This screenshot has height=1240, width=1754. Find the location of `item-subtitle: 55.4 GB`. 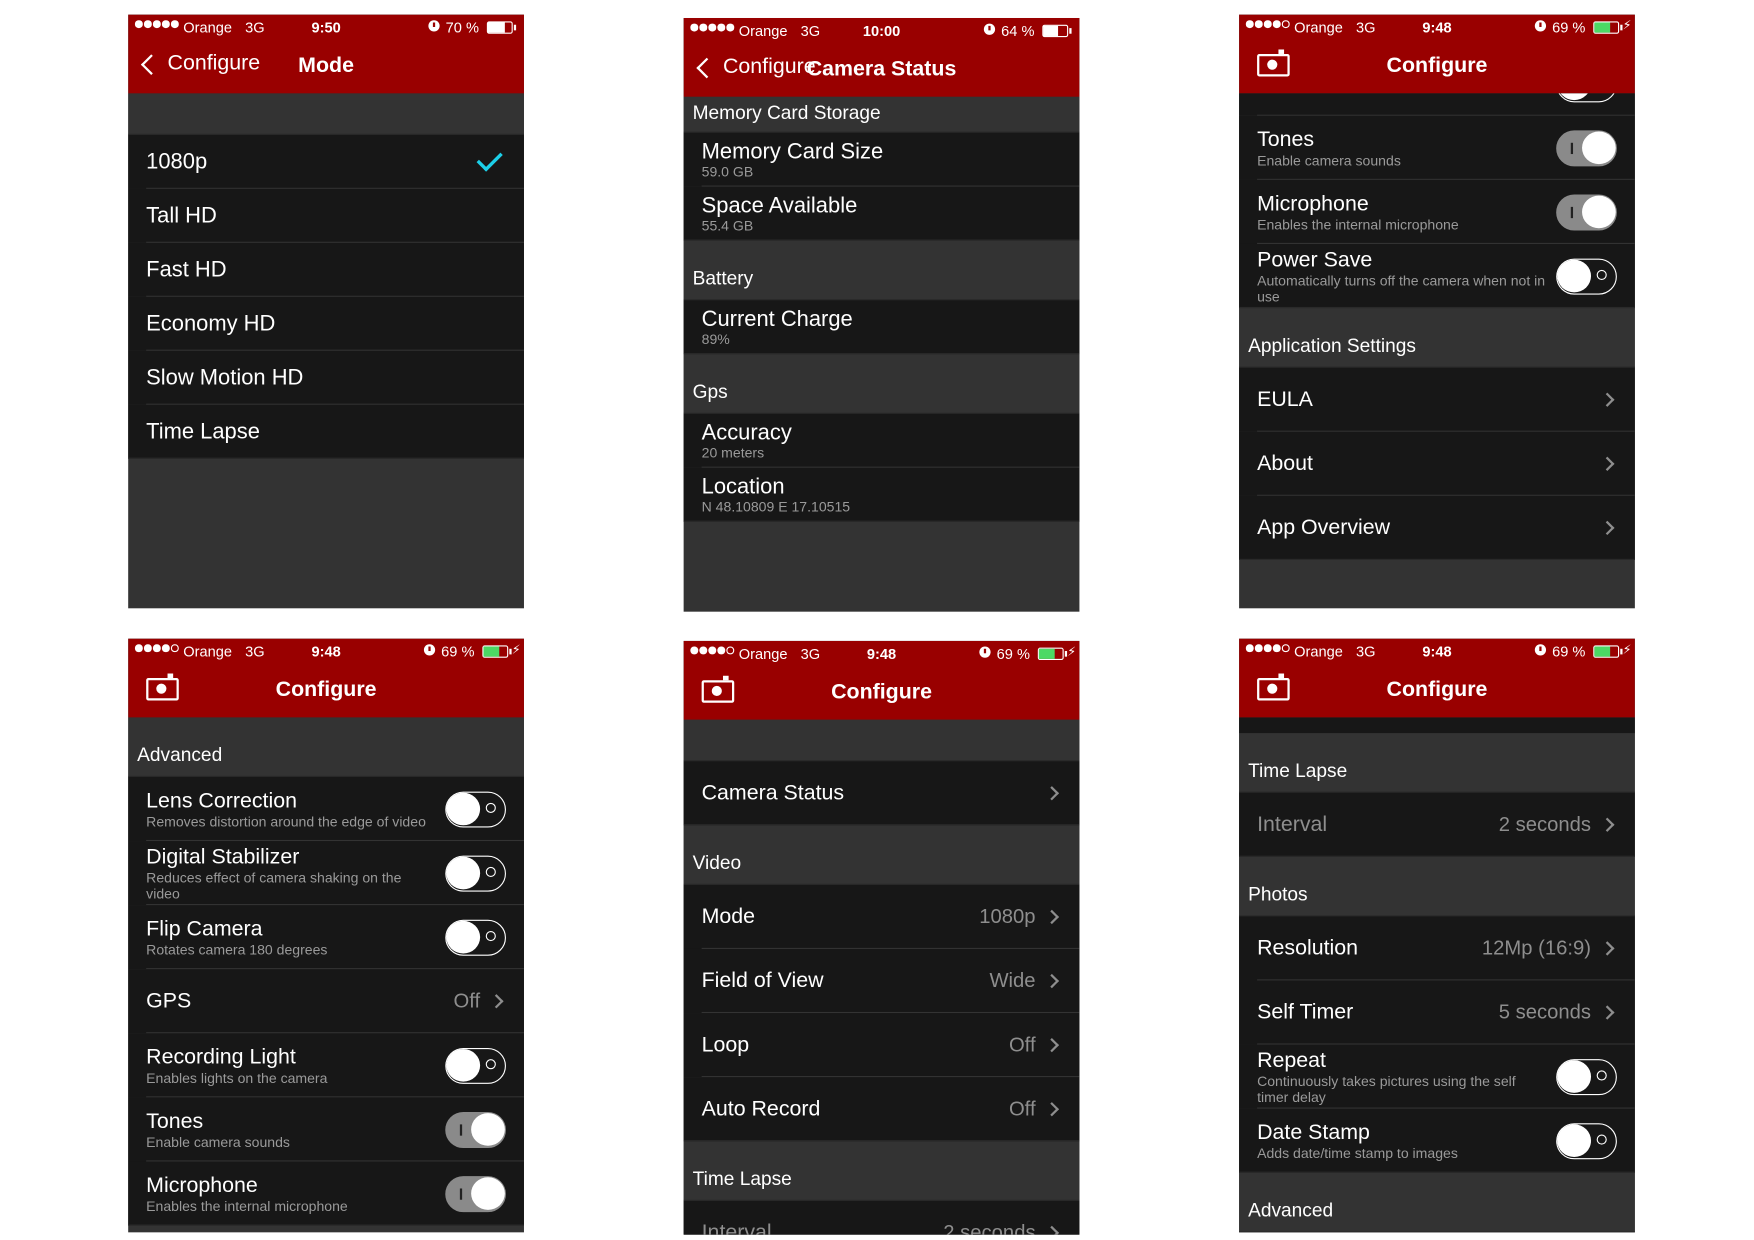

item-subtitle: 55.4 GB is located at coordinates (727, 226).